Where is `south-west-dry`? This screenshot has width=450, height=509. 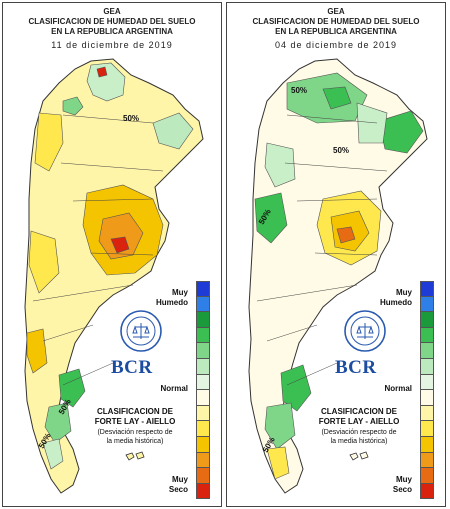
south-west-dry is located at coordinates (37, 351).